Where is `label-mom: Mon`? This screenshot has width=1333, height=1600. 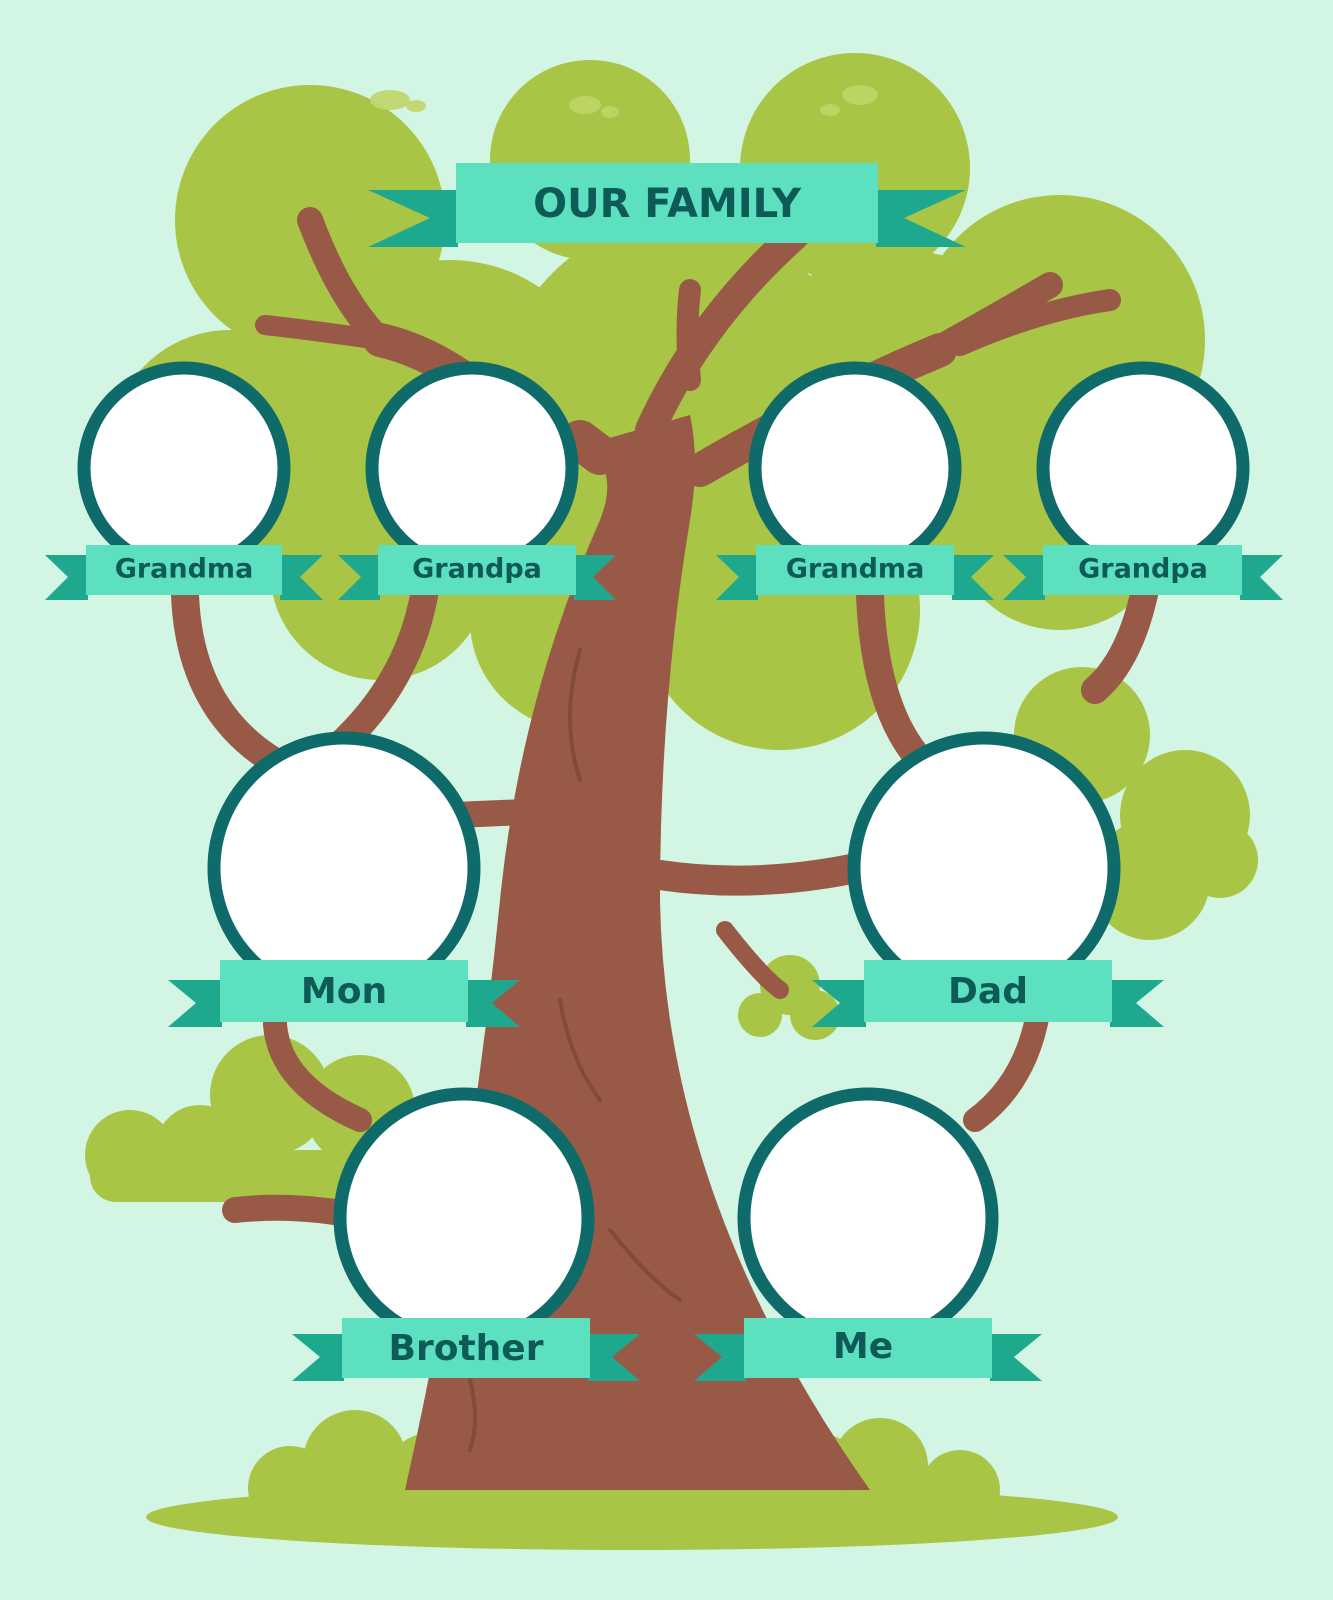
label-mom: Mon is located at coordinates (344, 991).